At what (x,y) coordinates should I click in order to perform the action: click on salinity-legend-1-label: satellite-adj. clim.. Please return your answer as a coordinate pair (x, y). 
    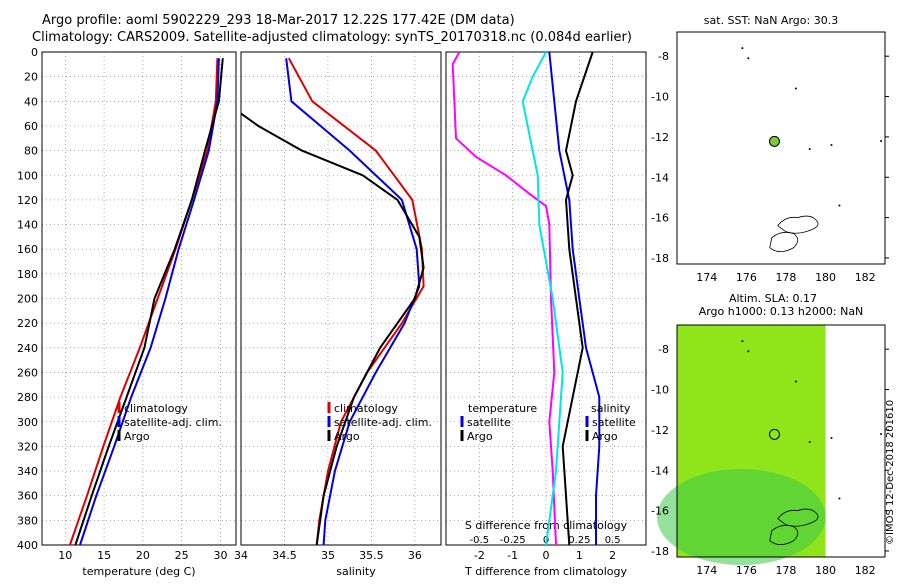
    Looking at the image, I should click on (383, 422).